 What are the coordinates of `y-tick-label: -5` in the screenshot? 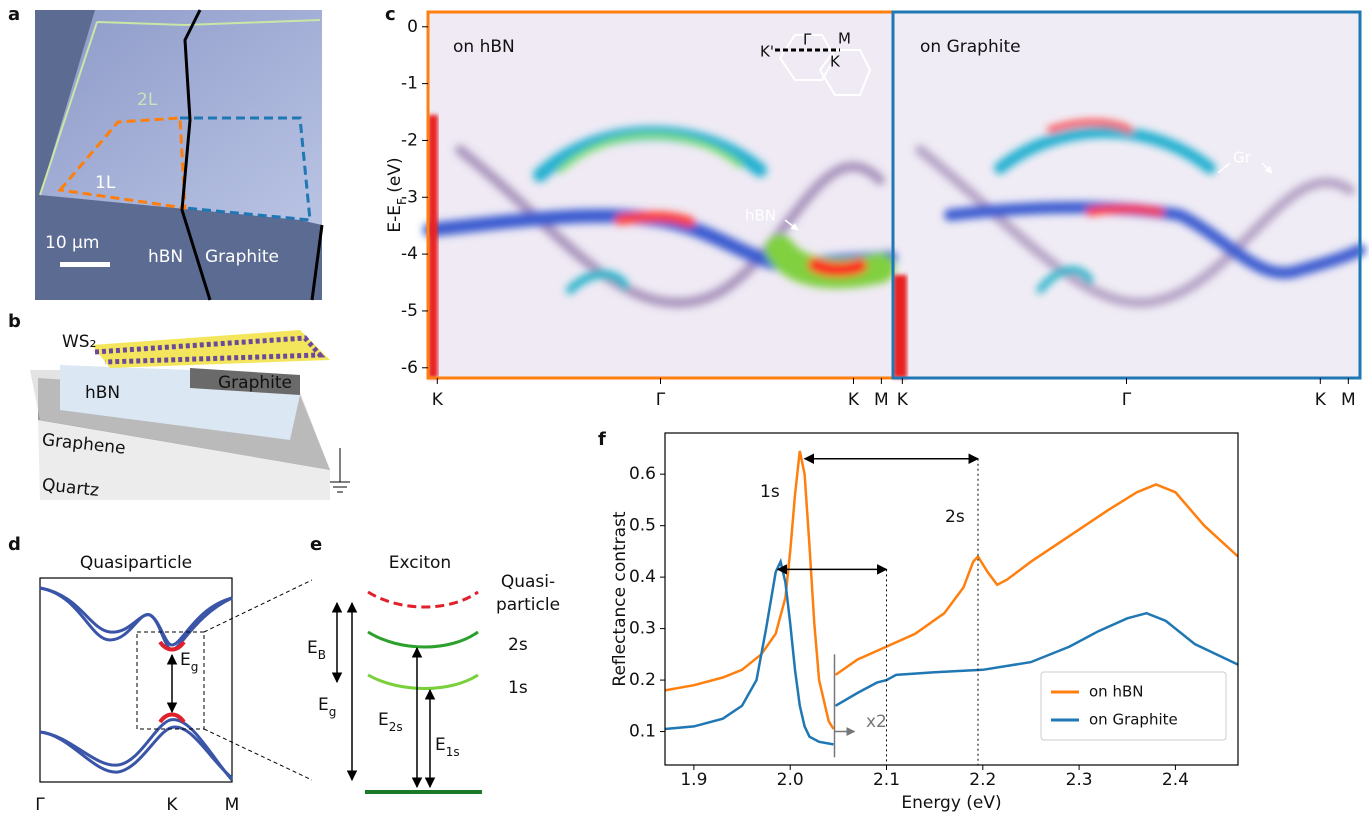 It's located at (409, 311).